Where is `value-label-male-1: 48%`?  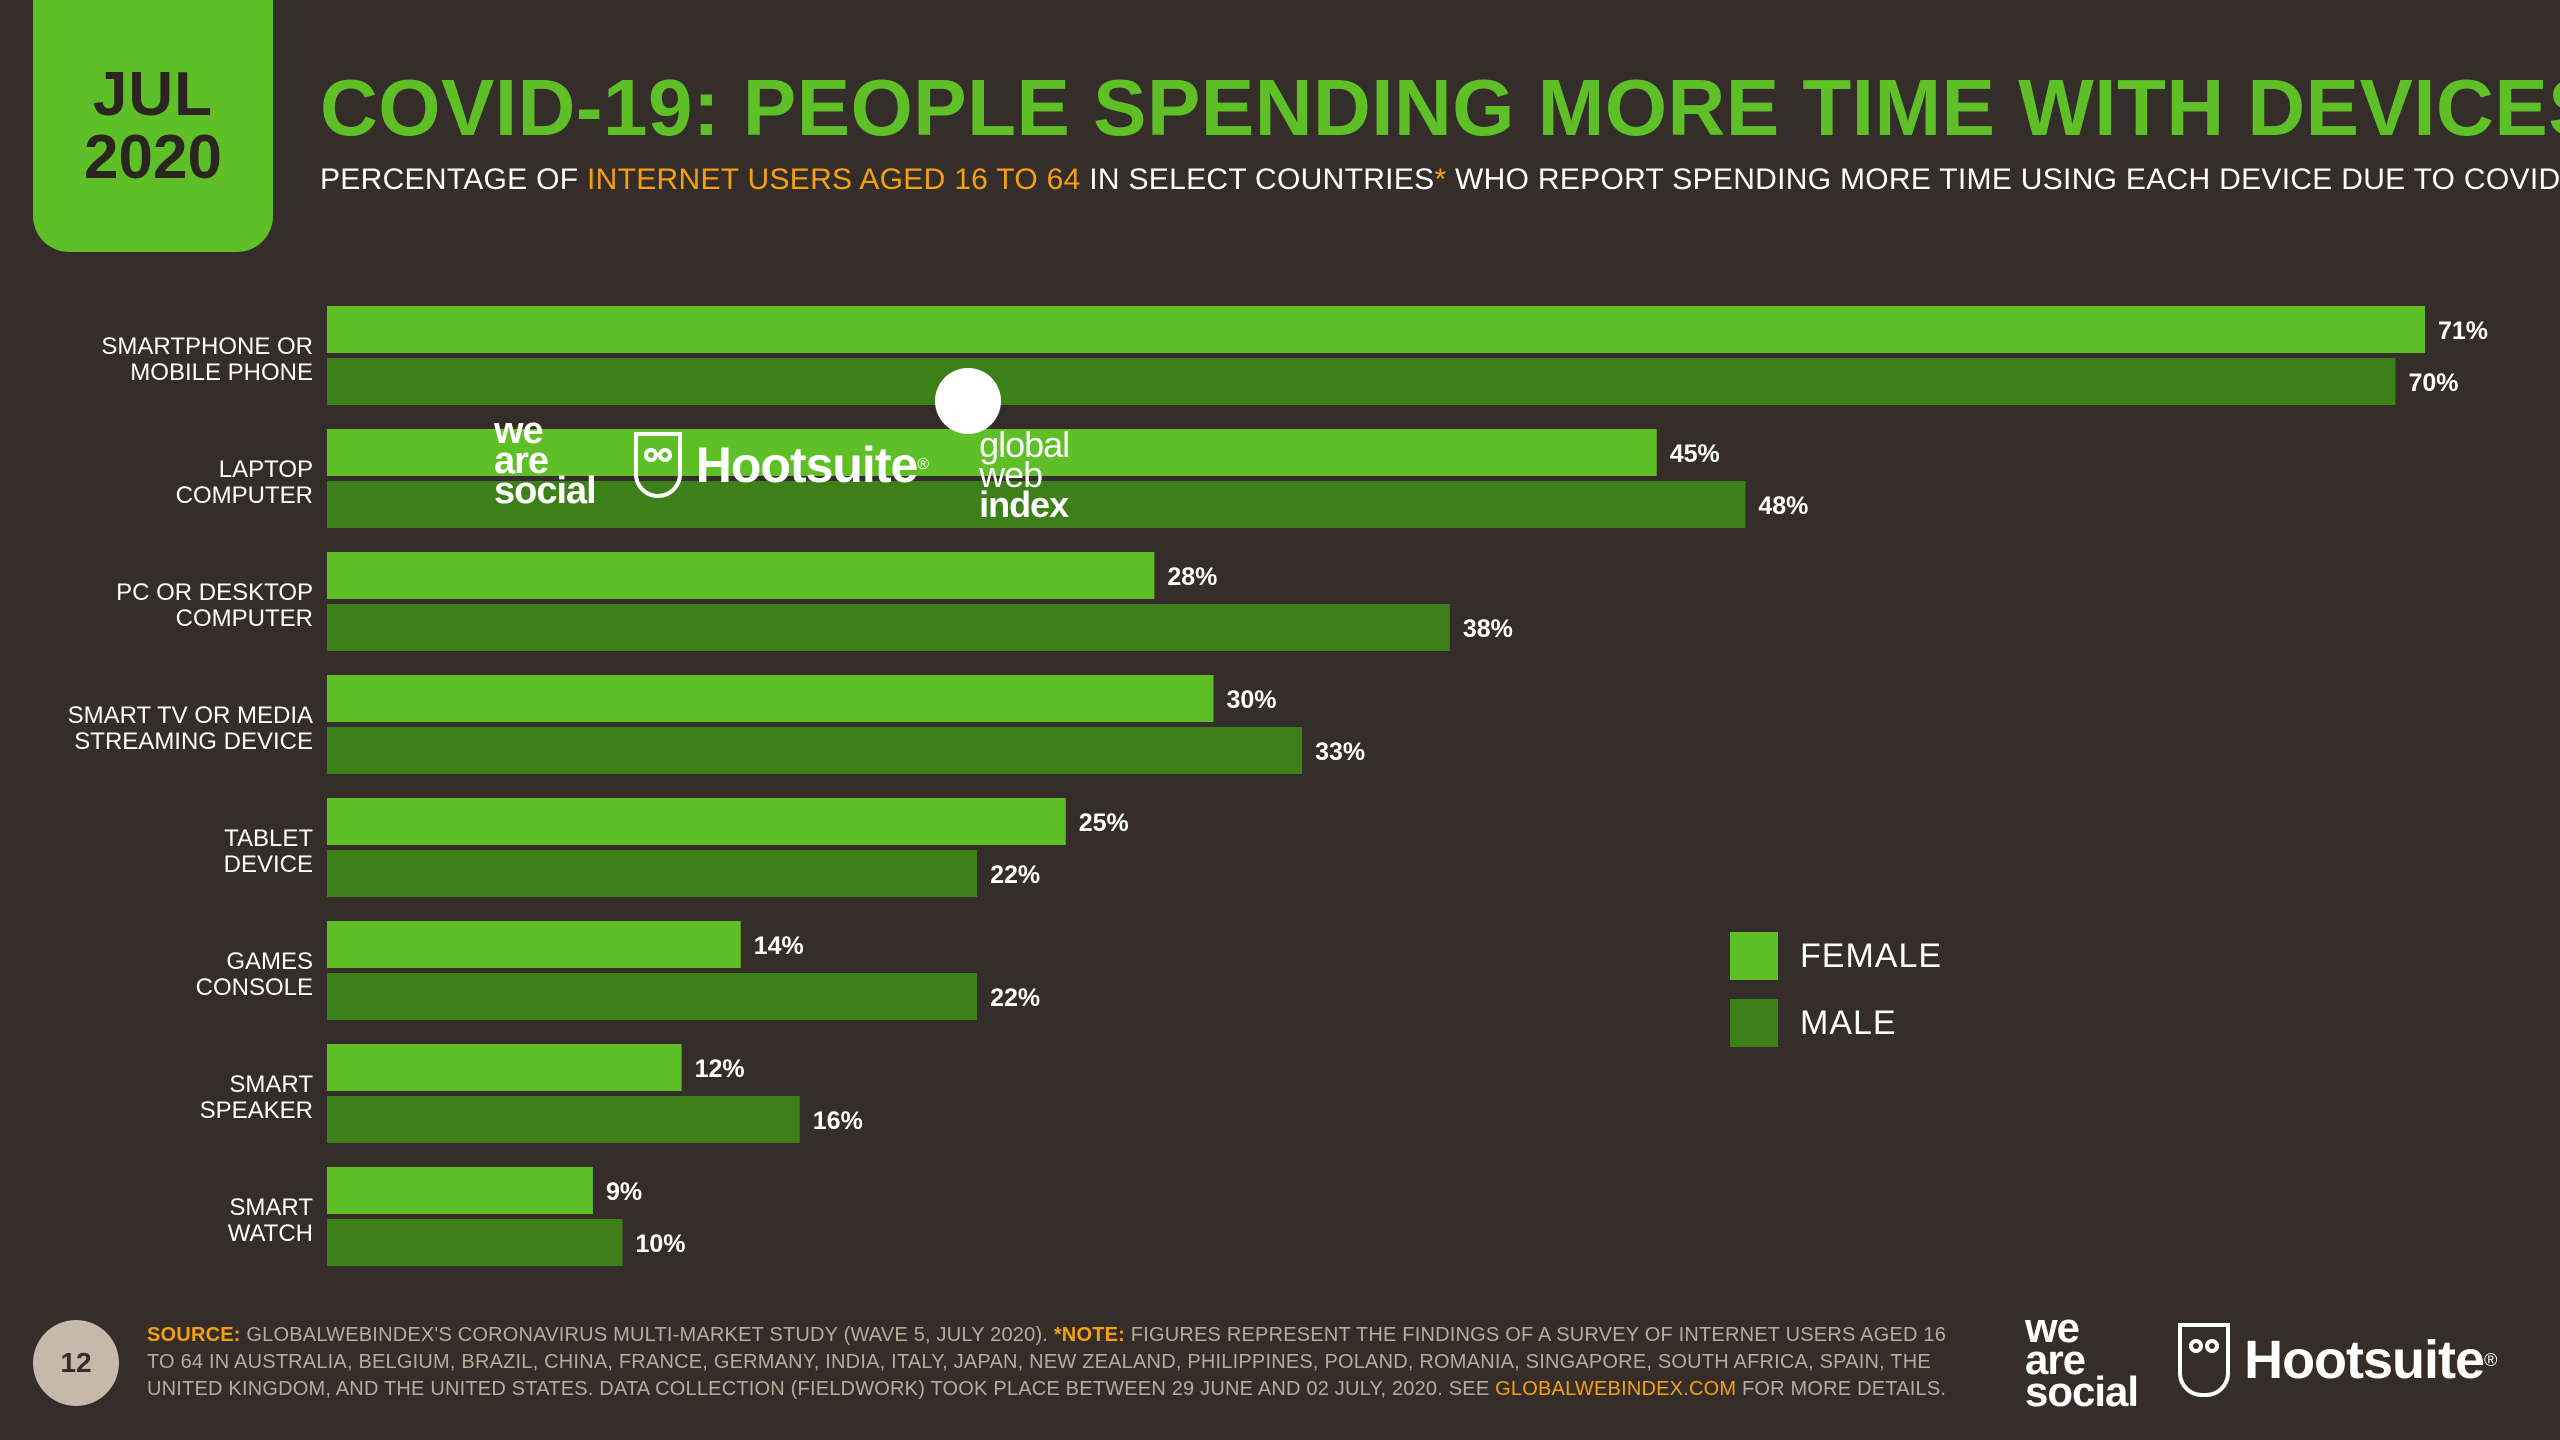 value-label-male-1: 48% is located at coordinates (1783, 506).